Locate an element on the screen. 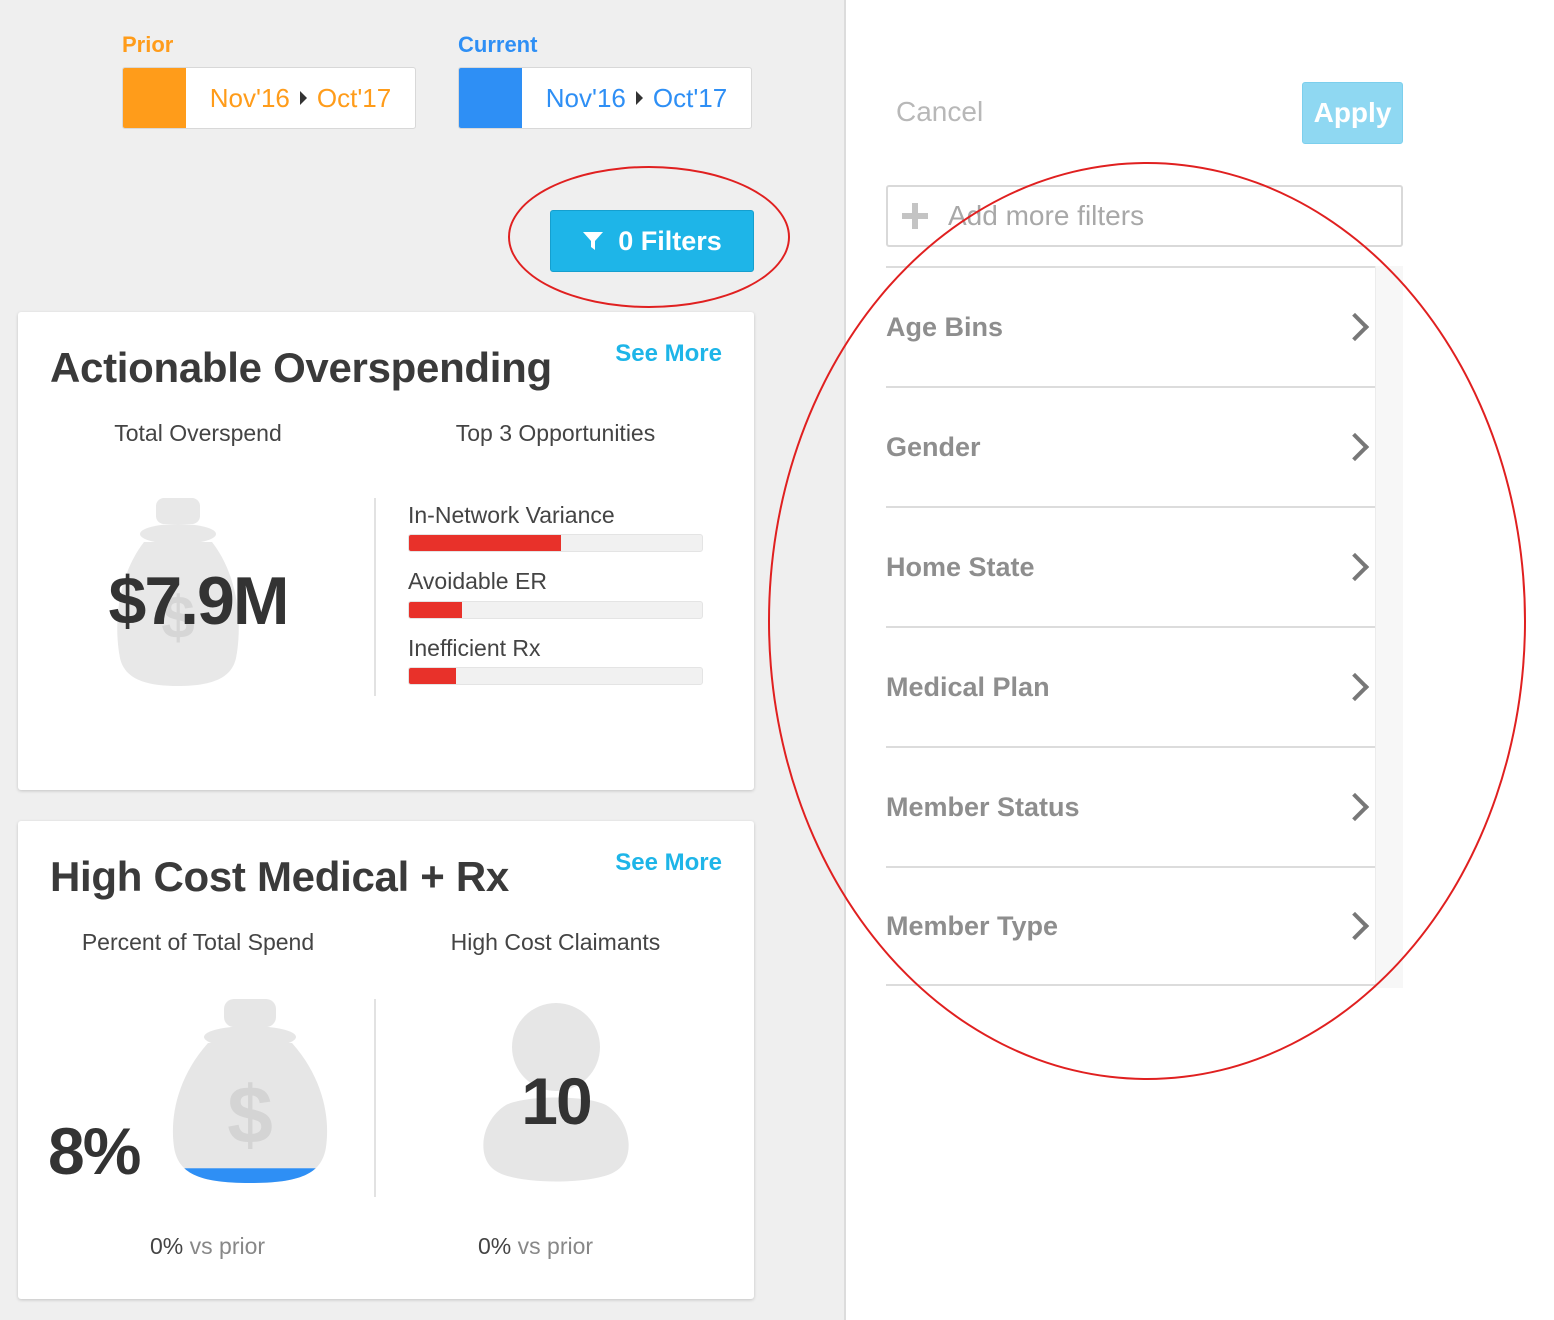 The image size is (1554, 1320). total-overspend-value: $7.9M is located at coordinates (199, 601).